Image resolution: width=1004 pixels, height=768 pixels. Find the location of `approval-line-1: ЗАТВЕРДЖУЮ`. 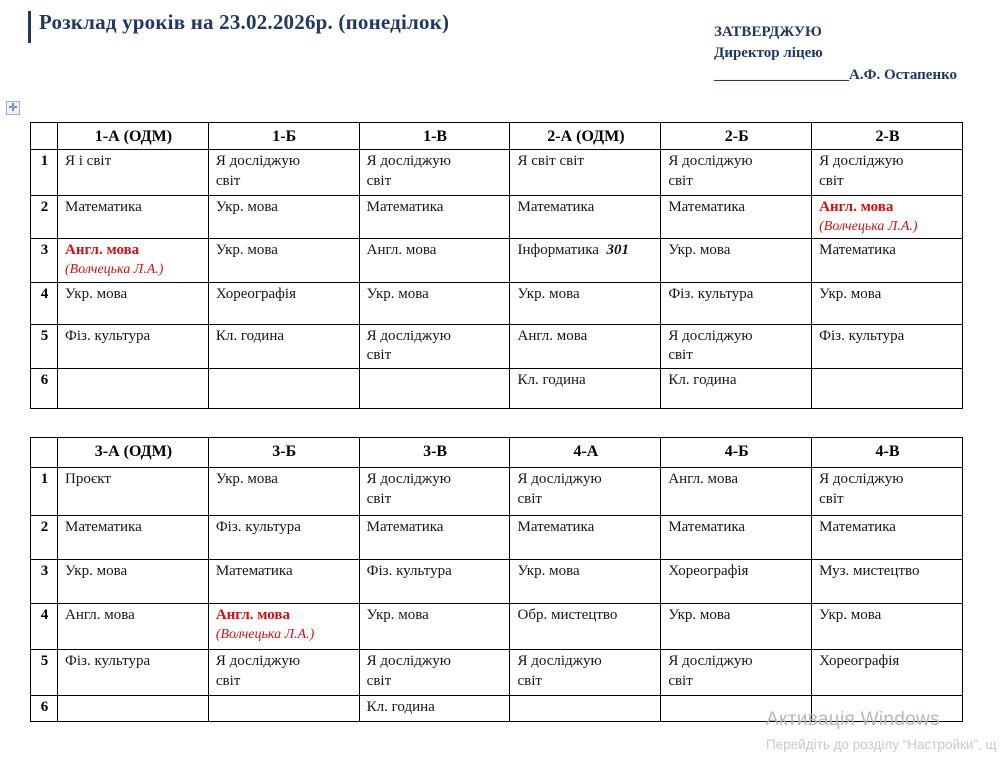

approval-line-1: ЗАТВЕРДЖУЮ is located at coordinates (768, 32).